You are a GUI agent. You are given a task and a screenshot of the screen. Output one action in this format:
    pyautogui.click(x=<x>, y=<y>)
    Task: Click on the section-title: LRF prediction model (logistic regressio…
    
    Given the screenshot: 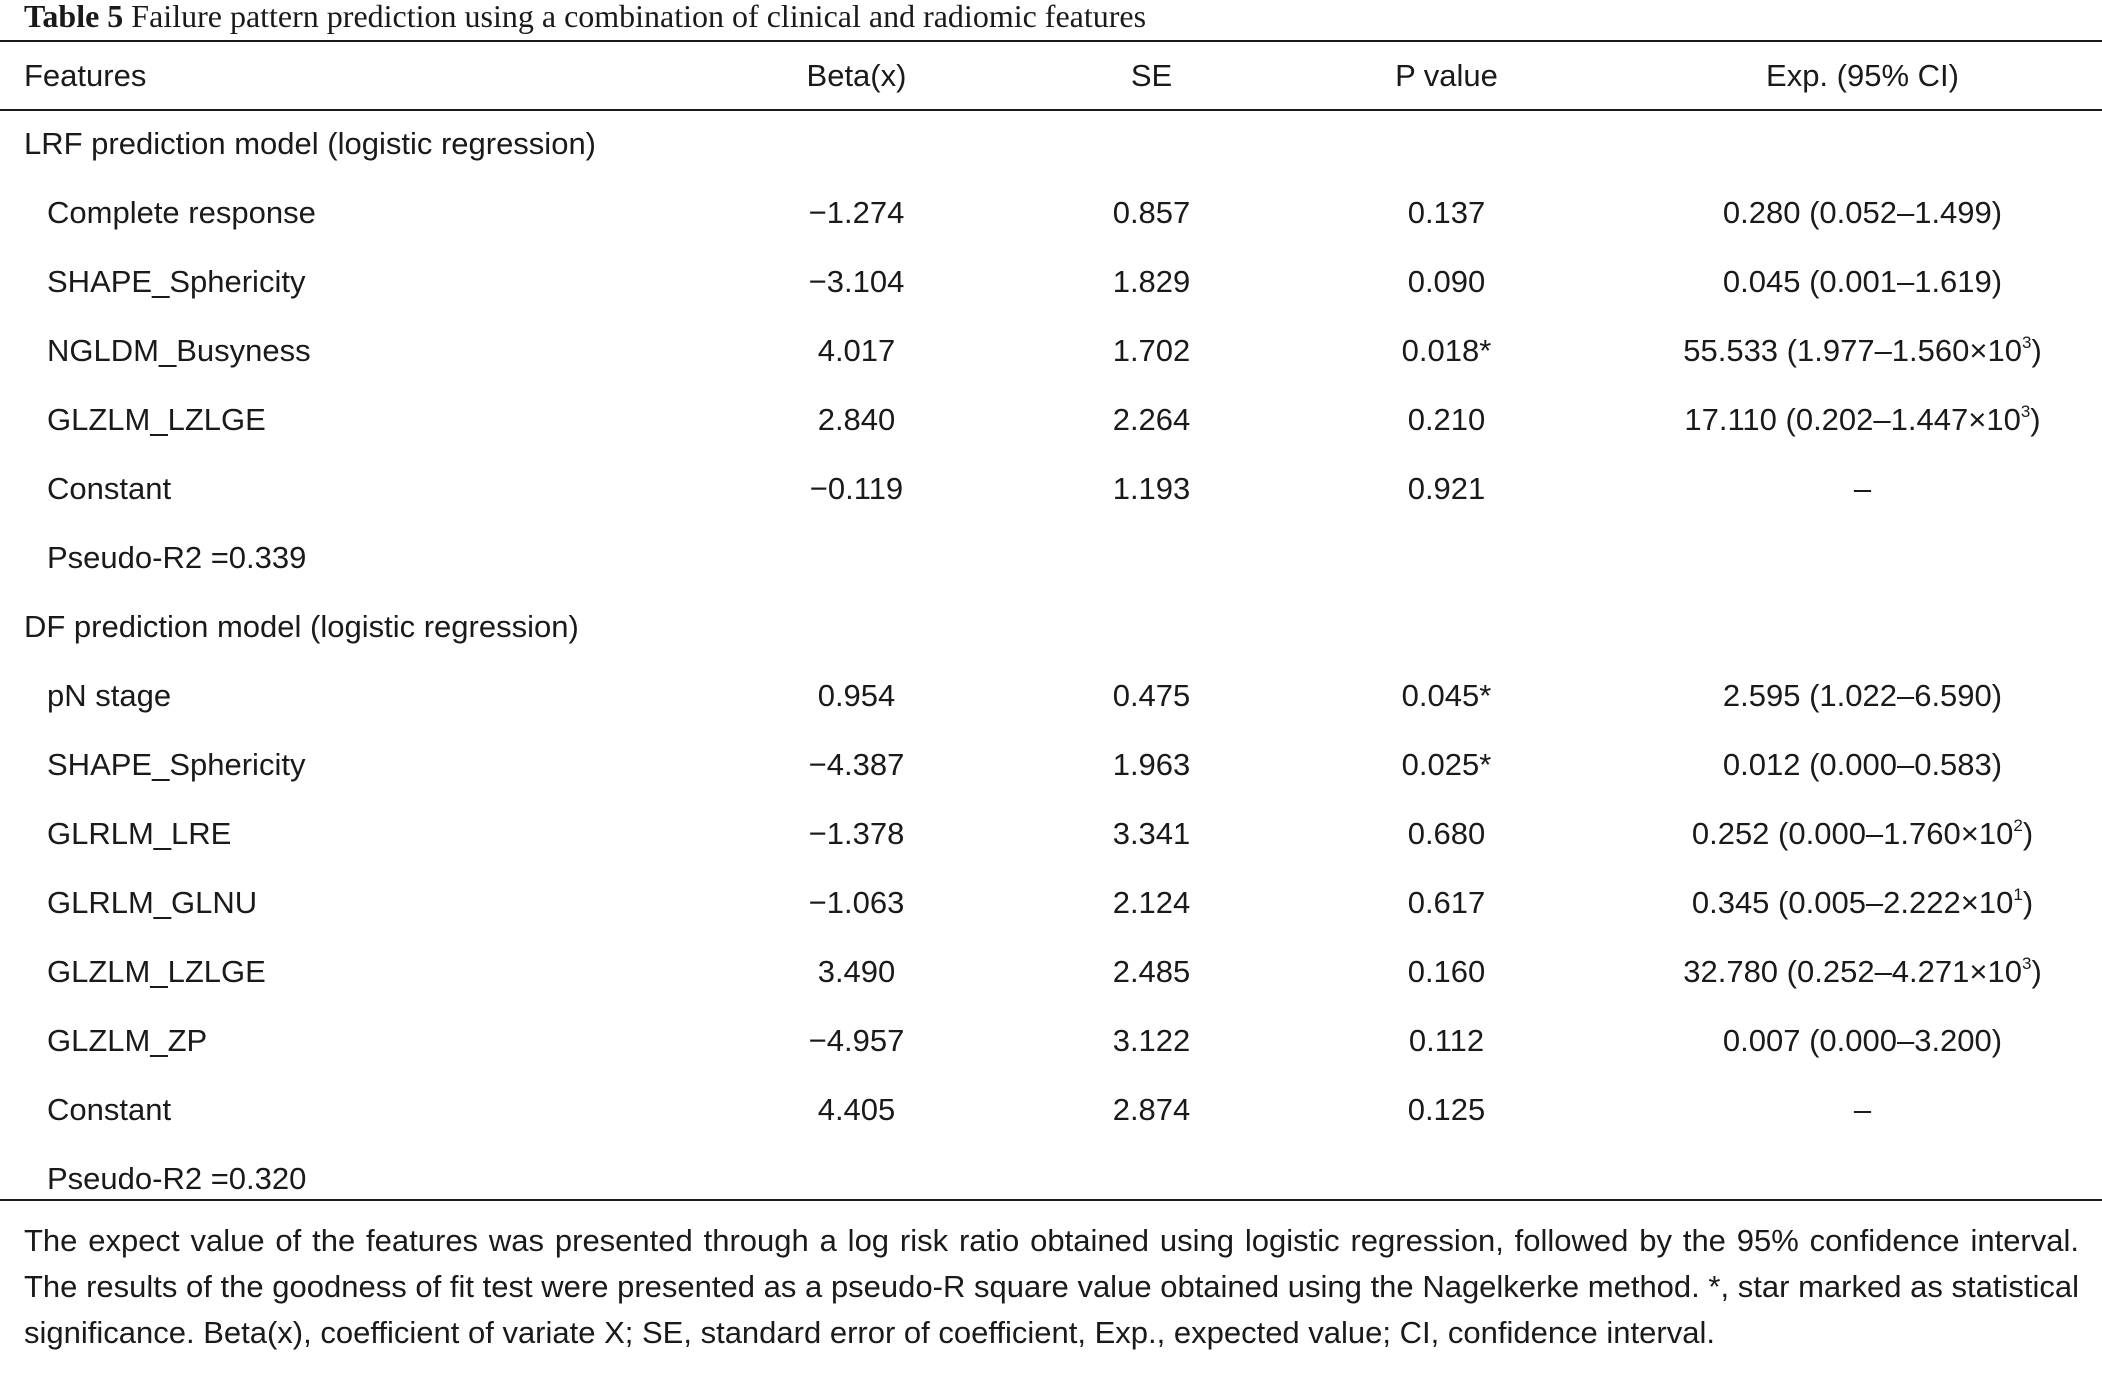 What is the action you would take?
    pyautogui.click(x=310, y=143)
    